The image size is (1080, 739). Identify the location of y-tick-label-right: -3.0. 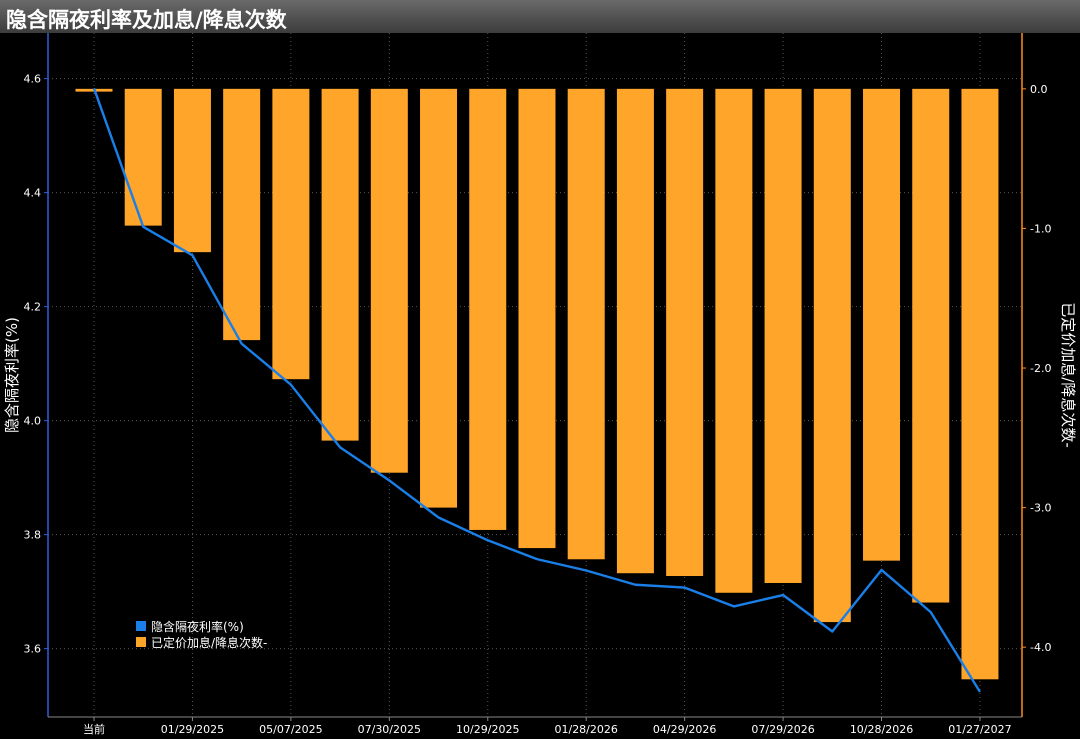
(1040, 508).